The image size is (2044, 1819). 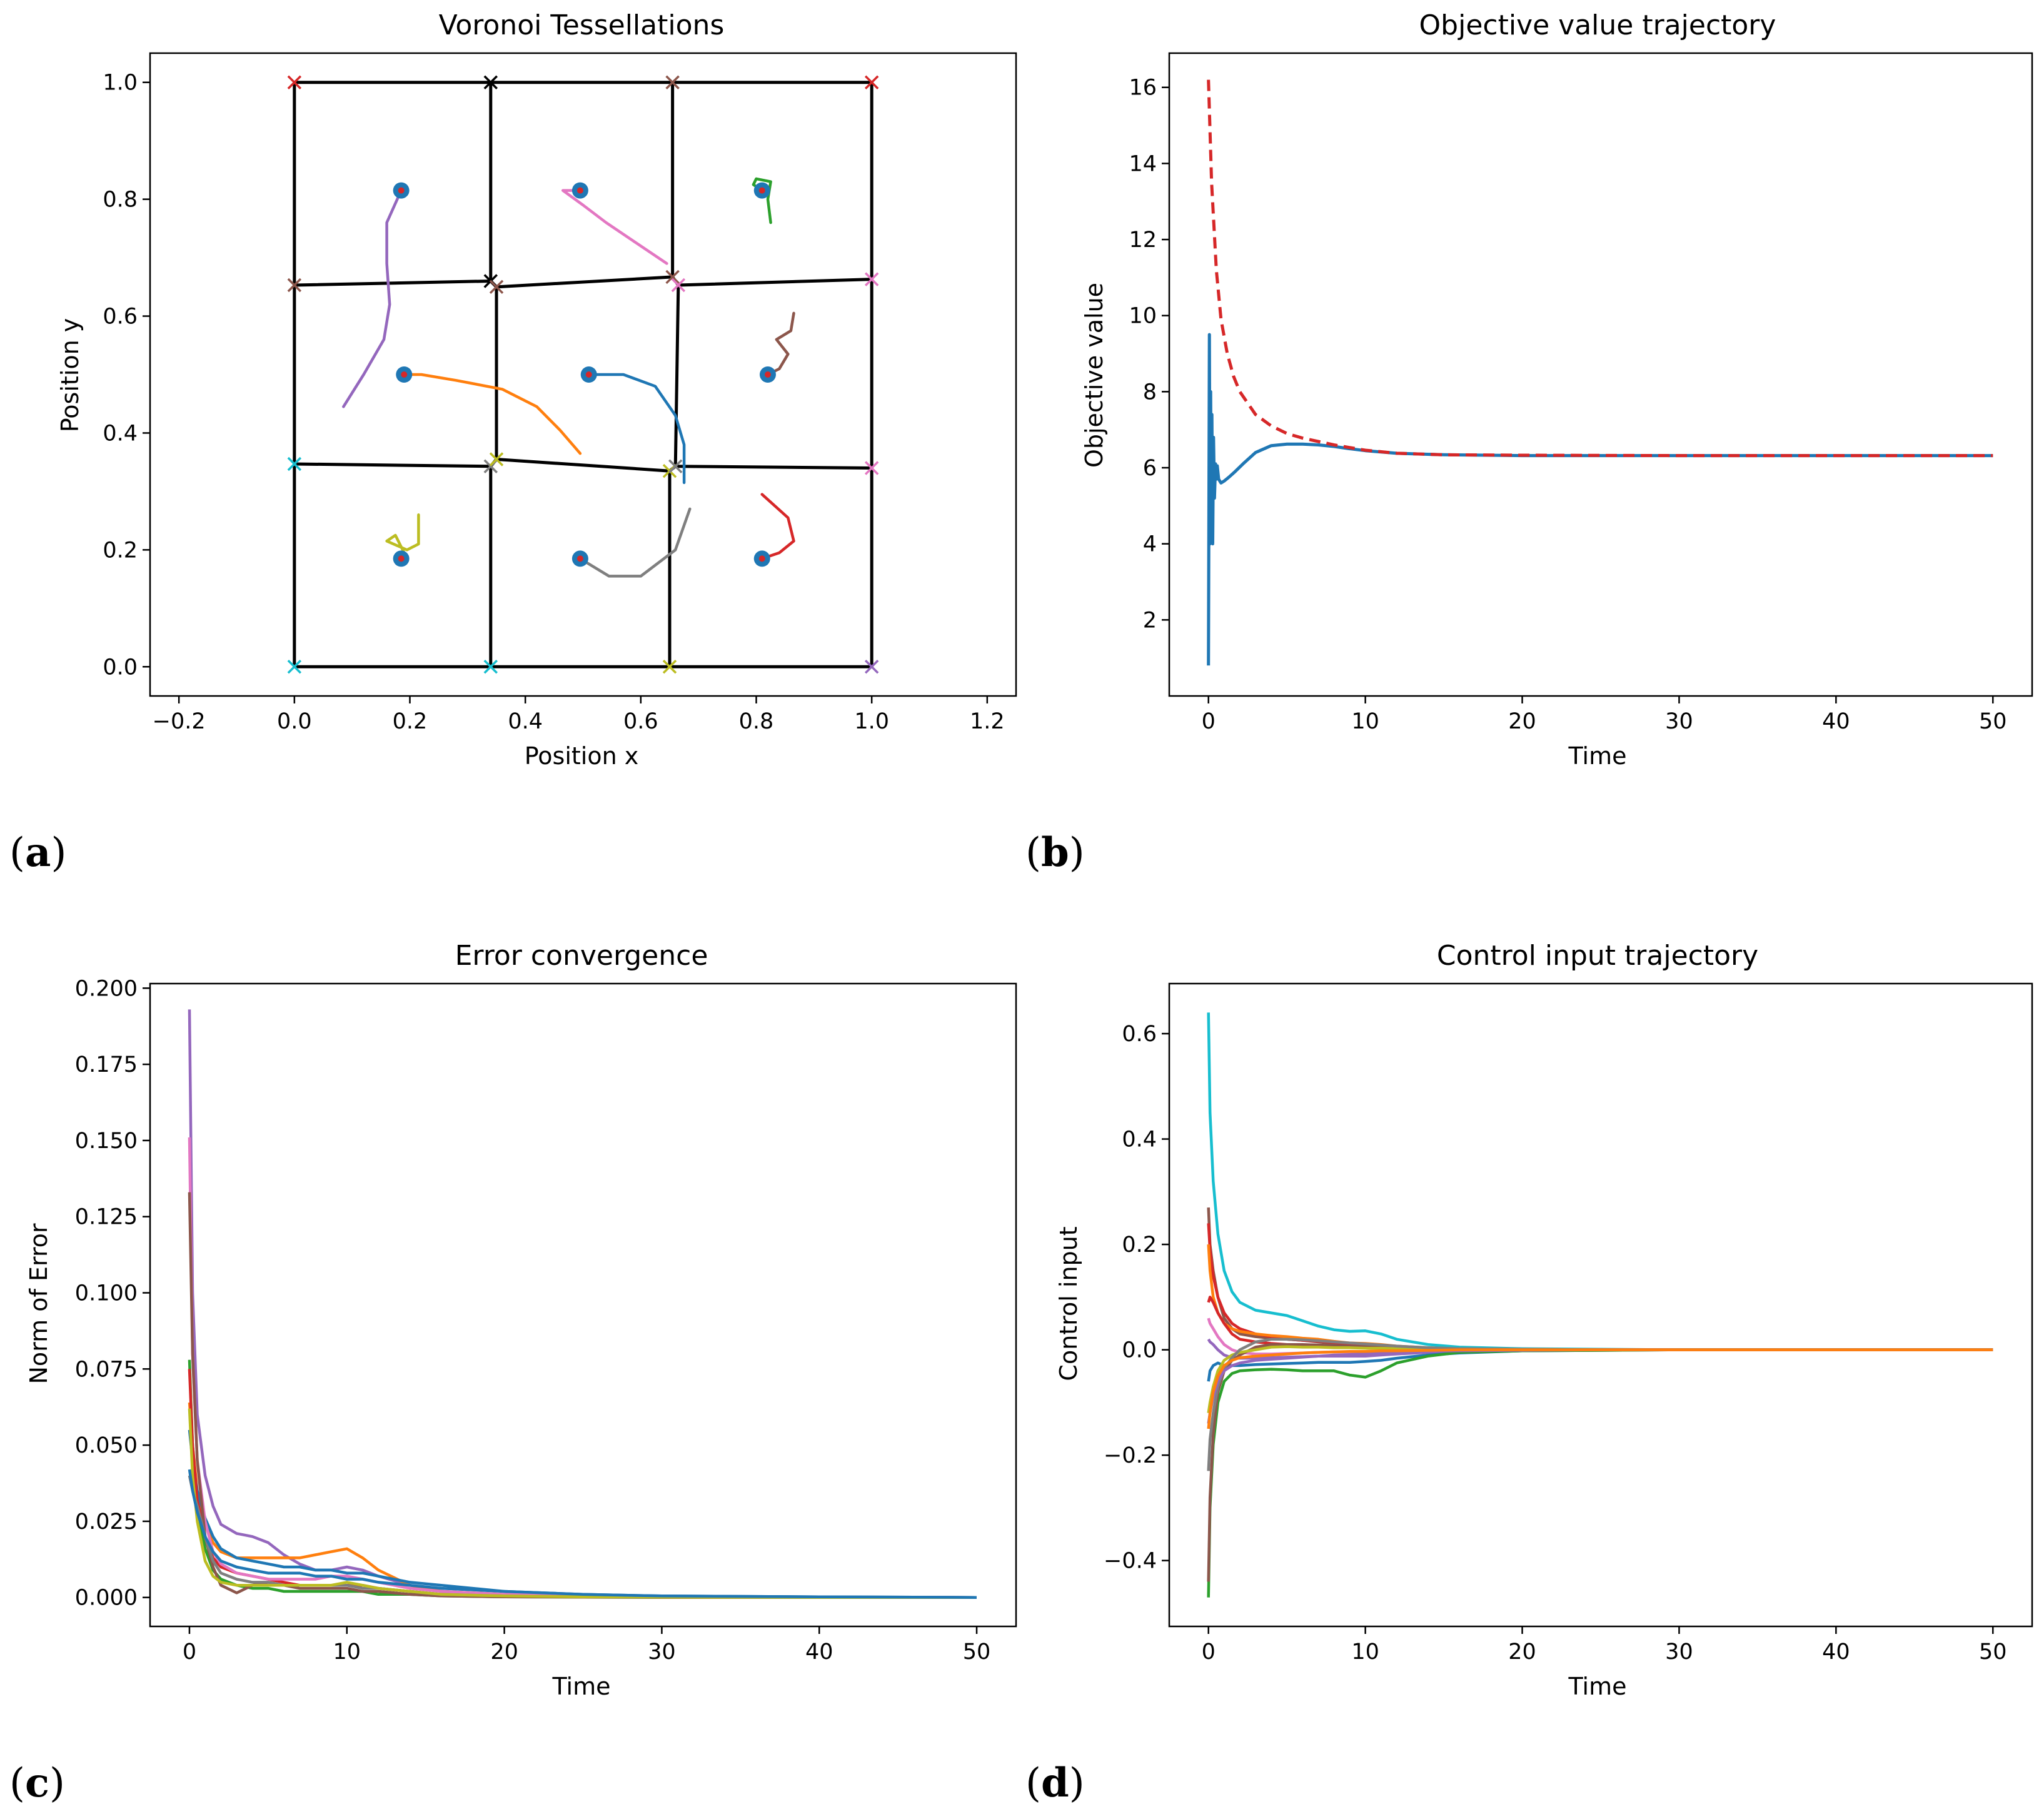 I want to click on panel-d-label-open: (, so click(x=1033, y=1783).